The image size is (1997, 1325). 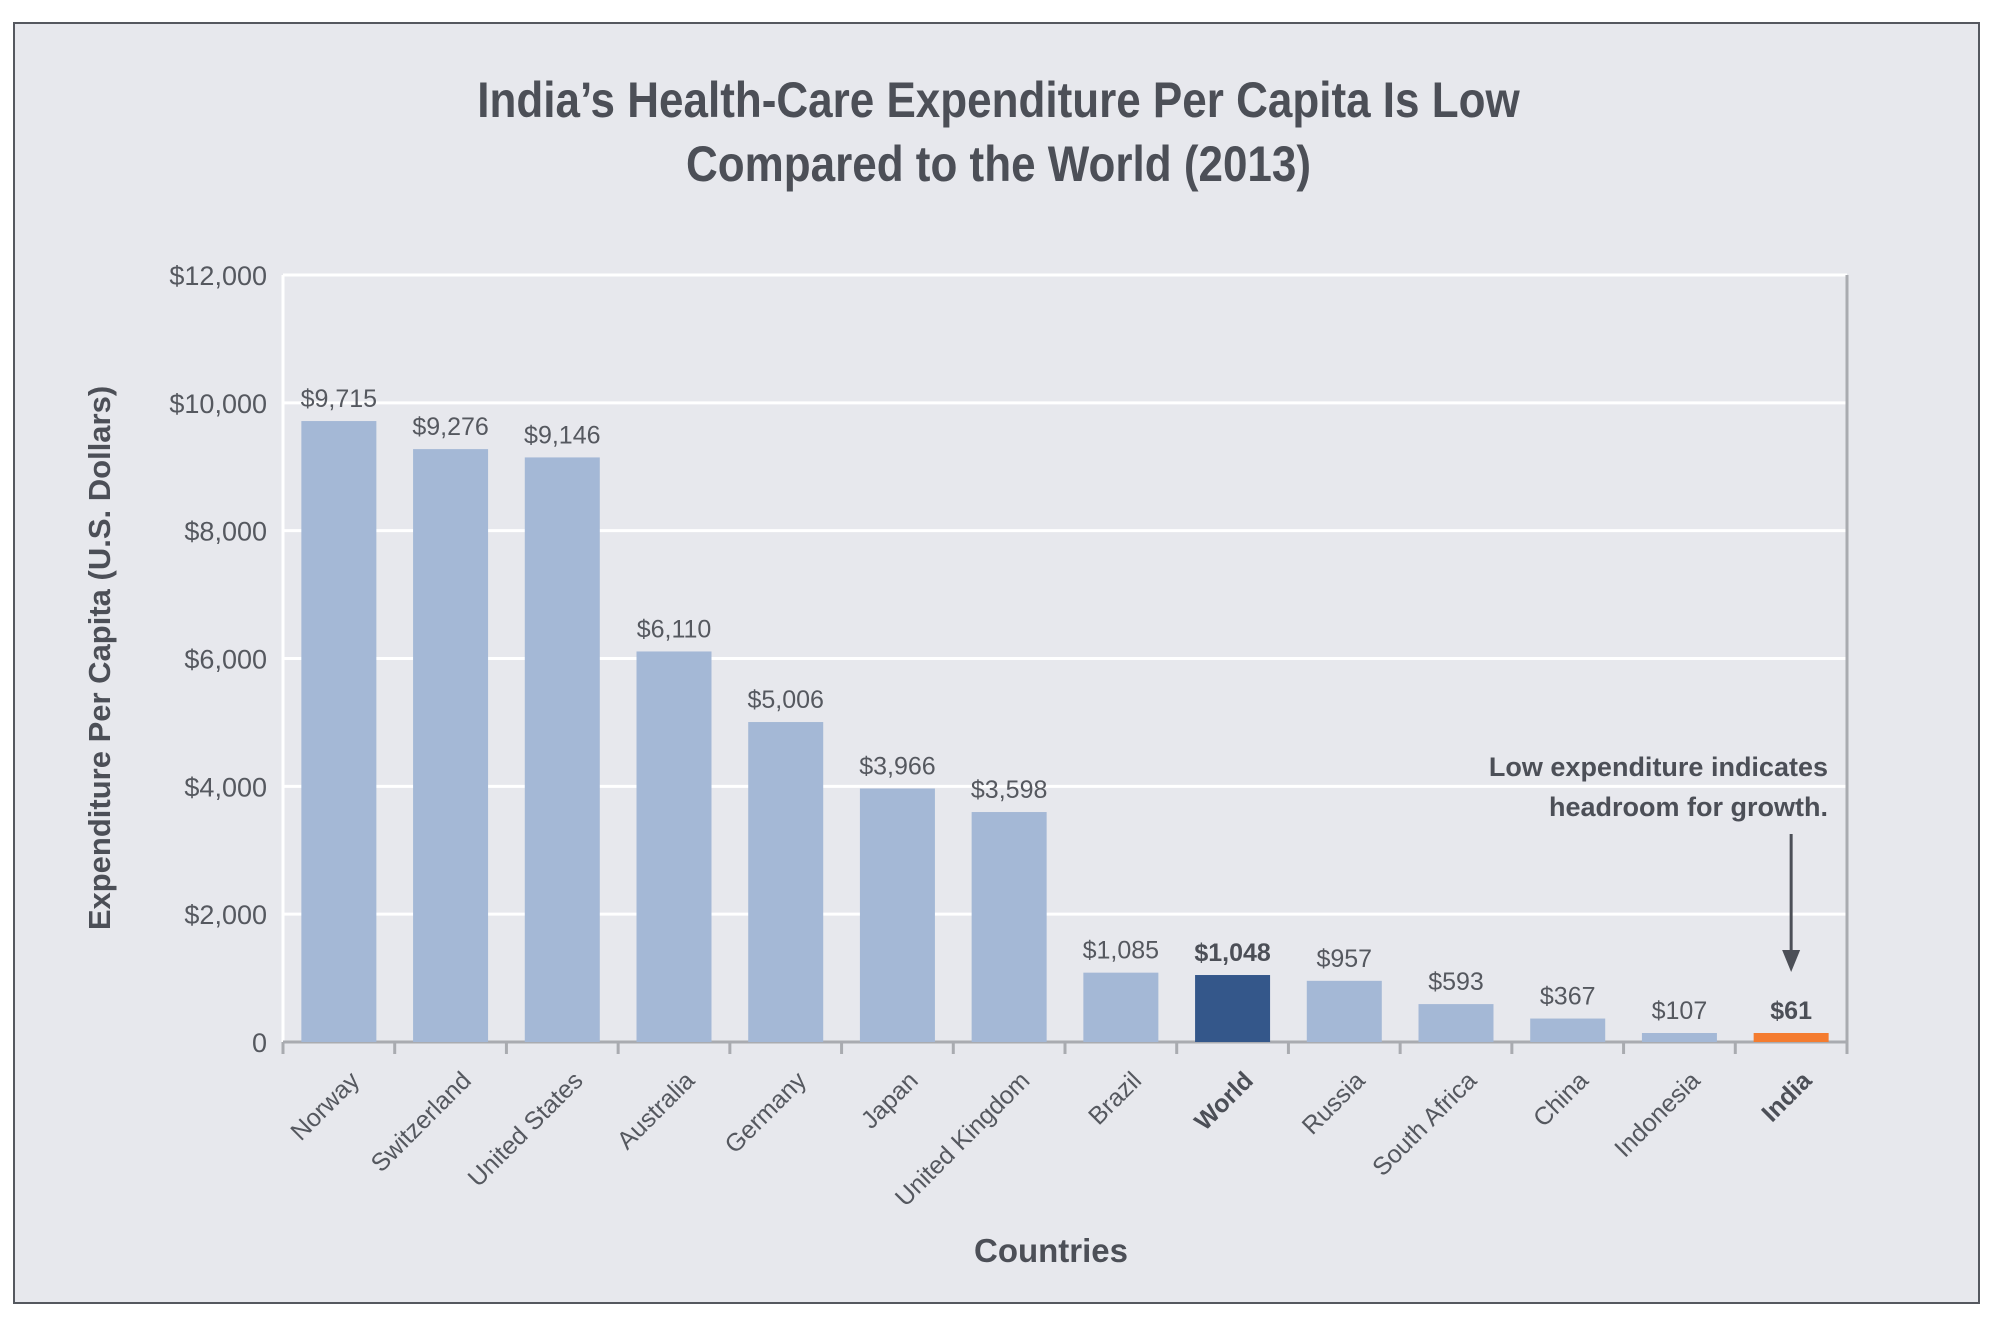 What do you see at coordinates (562, 749) in the screenshot?
I see `bar-united-states` at bounding box center [562, 749].